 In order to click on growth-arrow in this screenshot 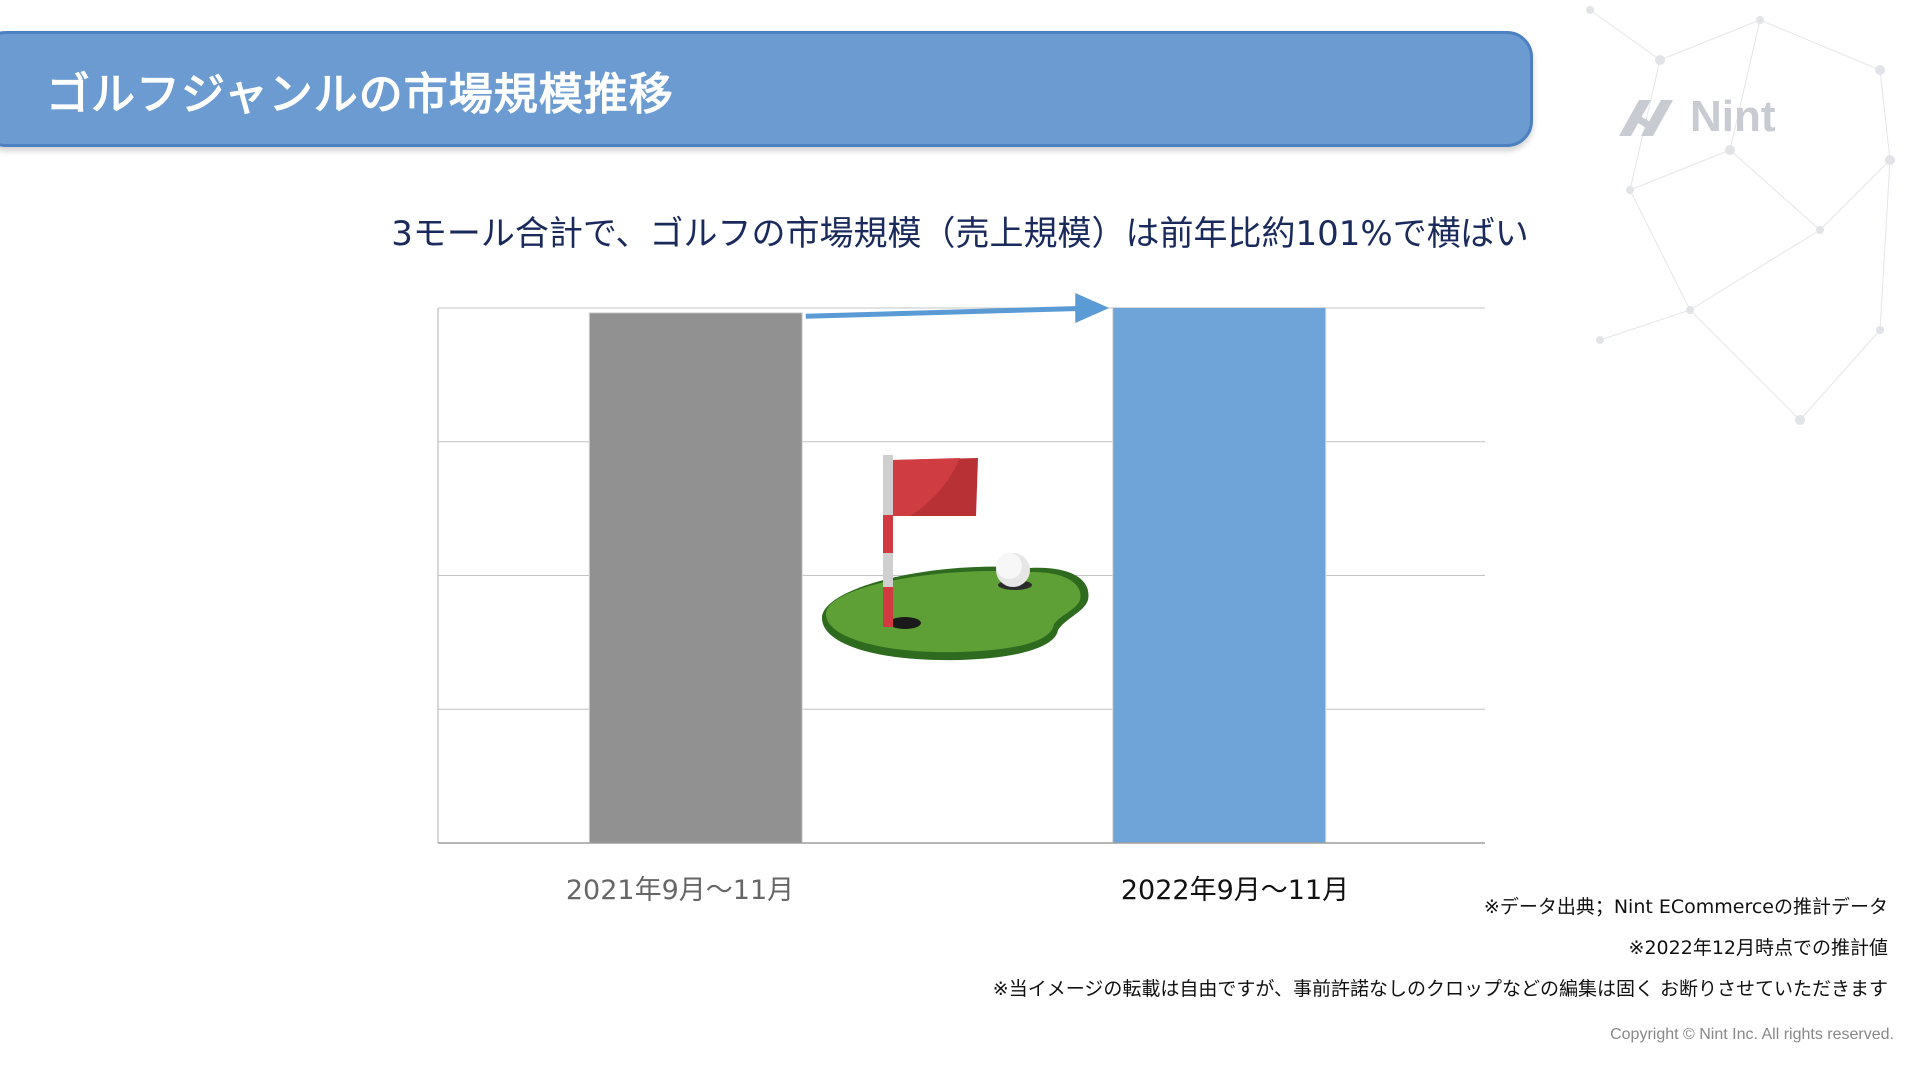, I will do `click(957, 308)`.